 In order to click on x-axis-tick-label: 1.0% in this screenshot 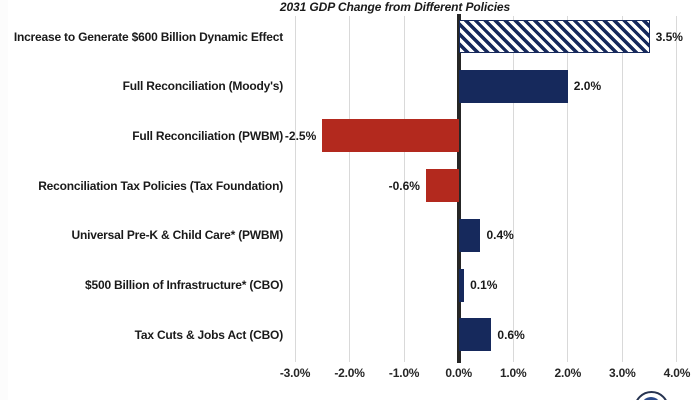, I will do `click(513, 373)`.